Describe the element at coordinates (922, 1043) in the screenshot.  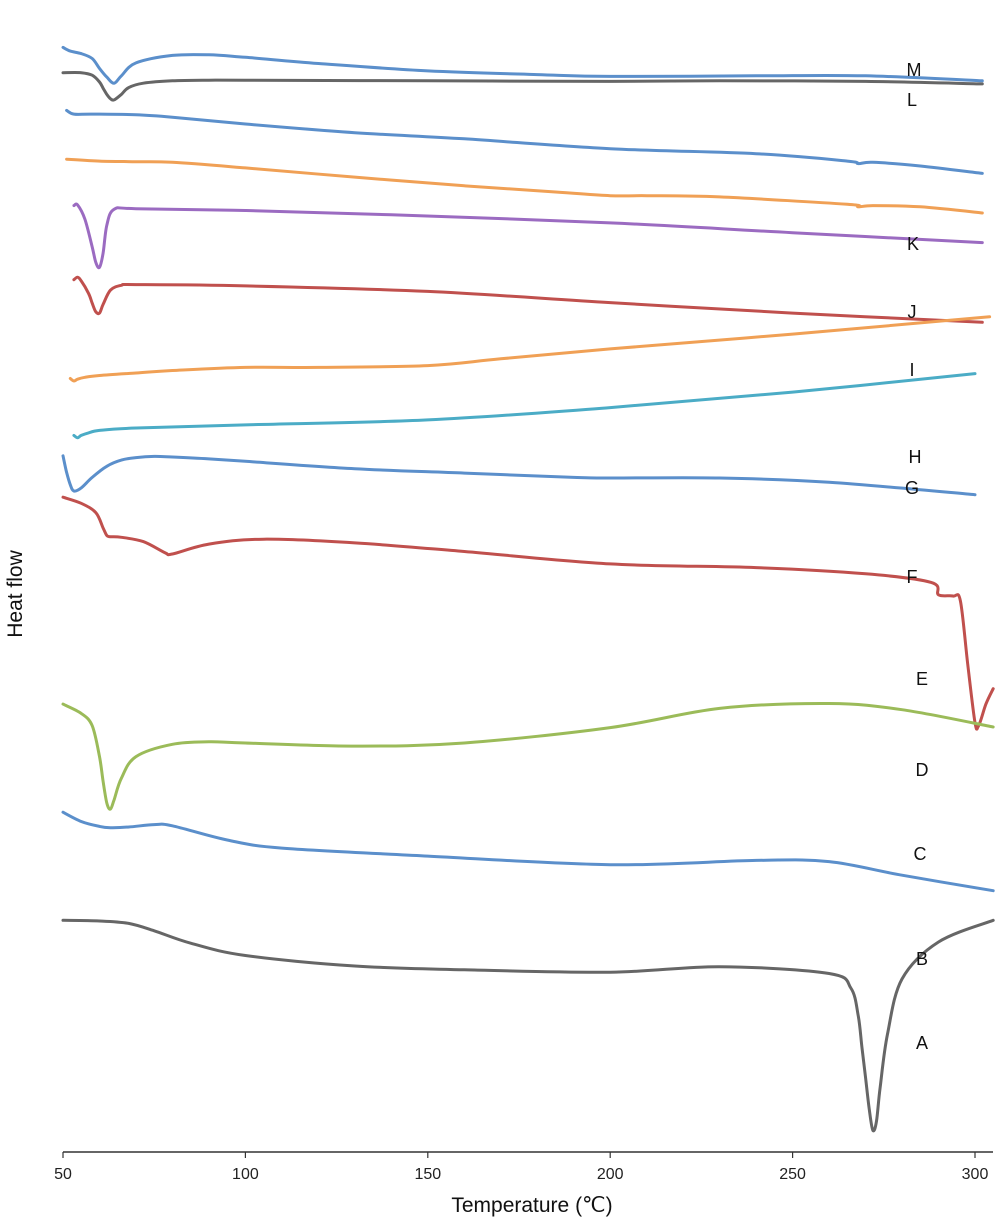
I see `series-label-a: A` at that location.